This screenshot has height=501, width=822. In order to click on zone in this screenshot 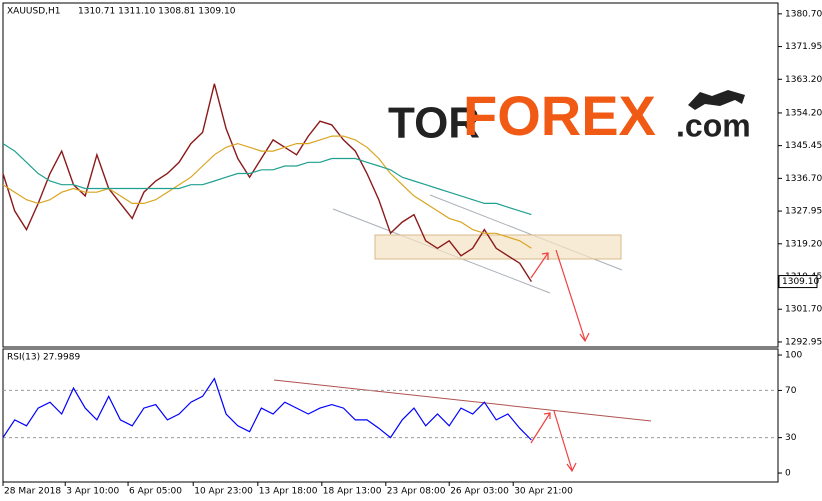, I will do `click(498, 247)`.